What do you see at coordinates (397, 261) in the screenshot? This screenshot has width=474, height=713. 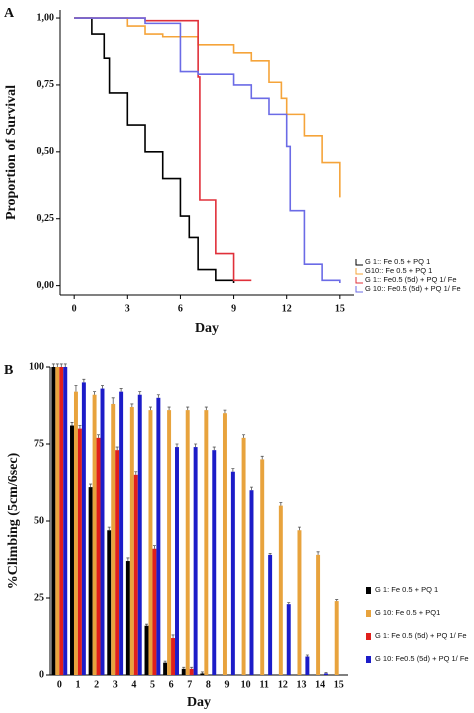 I see `legend-label: G 1:: Fe 0.5 + PQ 1` at bounding box center [397, 261].